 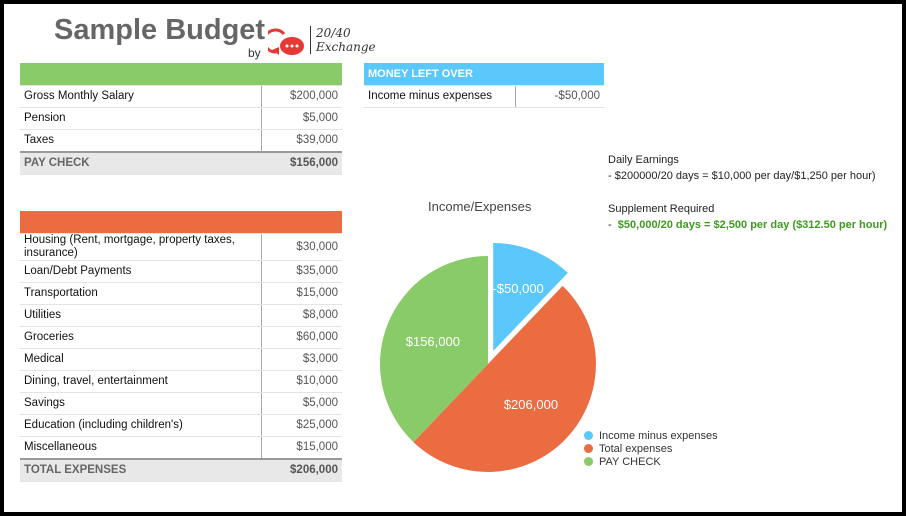 What do you see at coordinates (141, 403) in the screenshot?
I see `row-label: Savings` at bounding box center [141, 403].